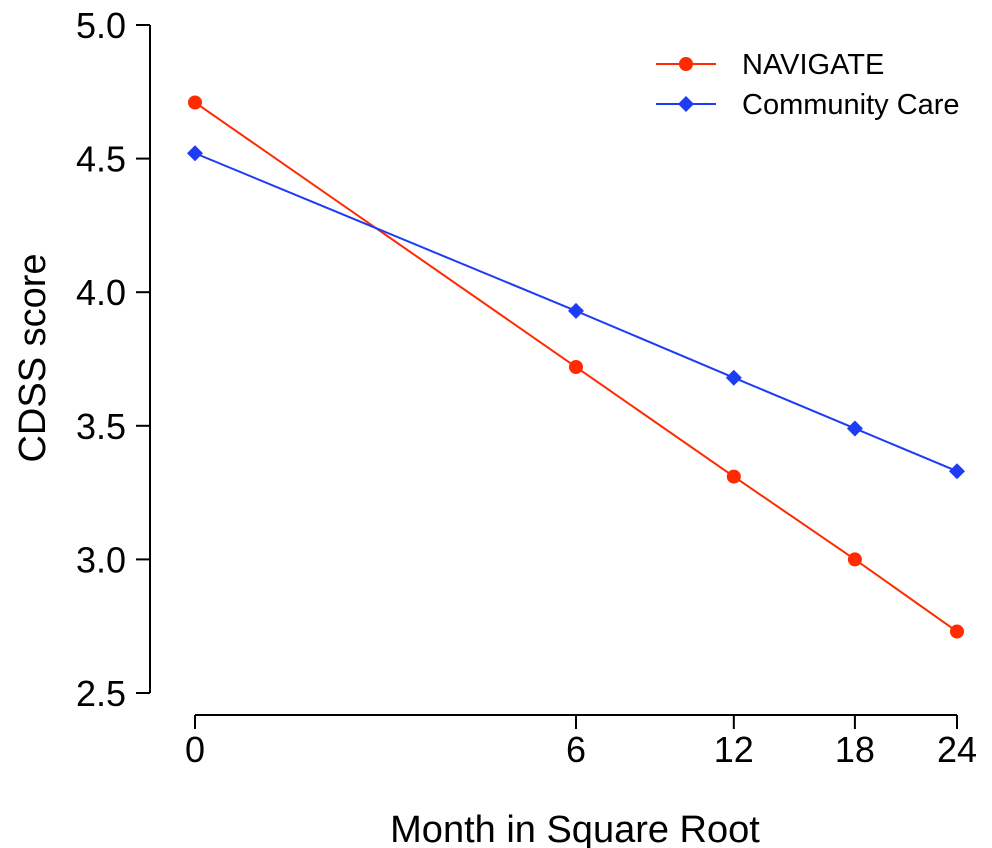  What do you see at coordinates (813, 65) in the screenshot?
I see `legend-label: NAVIGATE` at bounding box center [813, 65].